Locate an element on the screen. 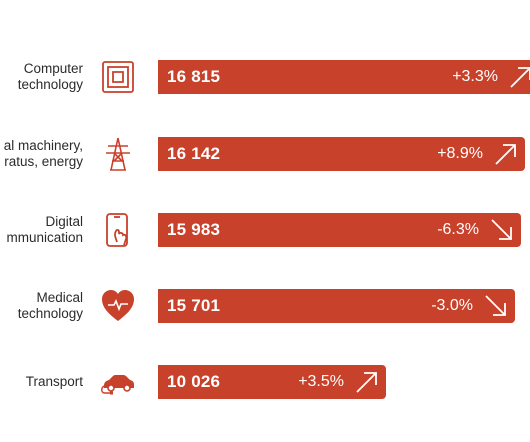 This screenshot has height=442, width=530. bar-row-digital-communication: Digital mmunication 15 983 -6.3% is located at coordinates (265, 230).